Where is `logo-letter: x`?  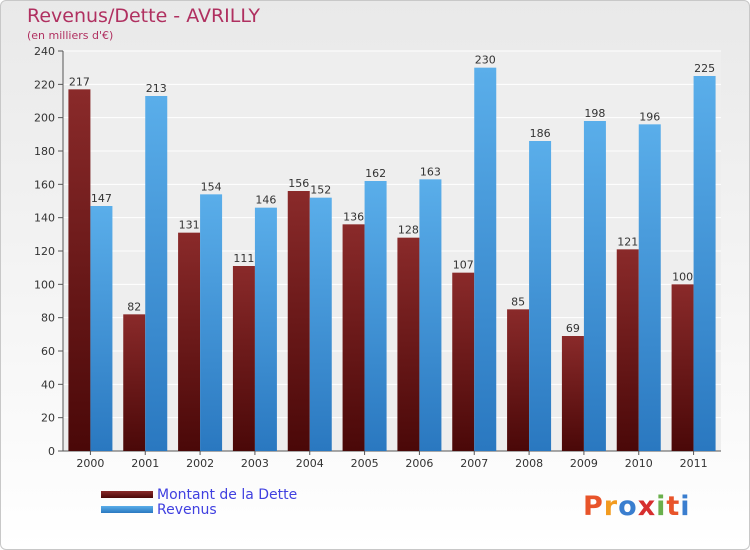 logo-letter: x is located at coordinates (647, 506).